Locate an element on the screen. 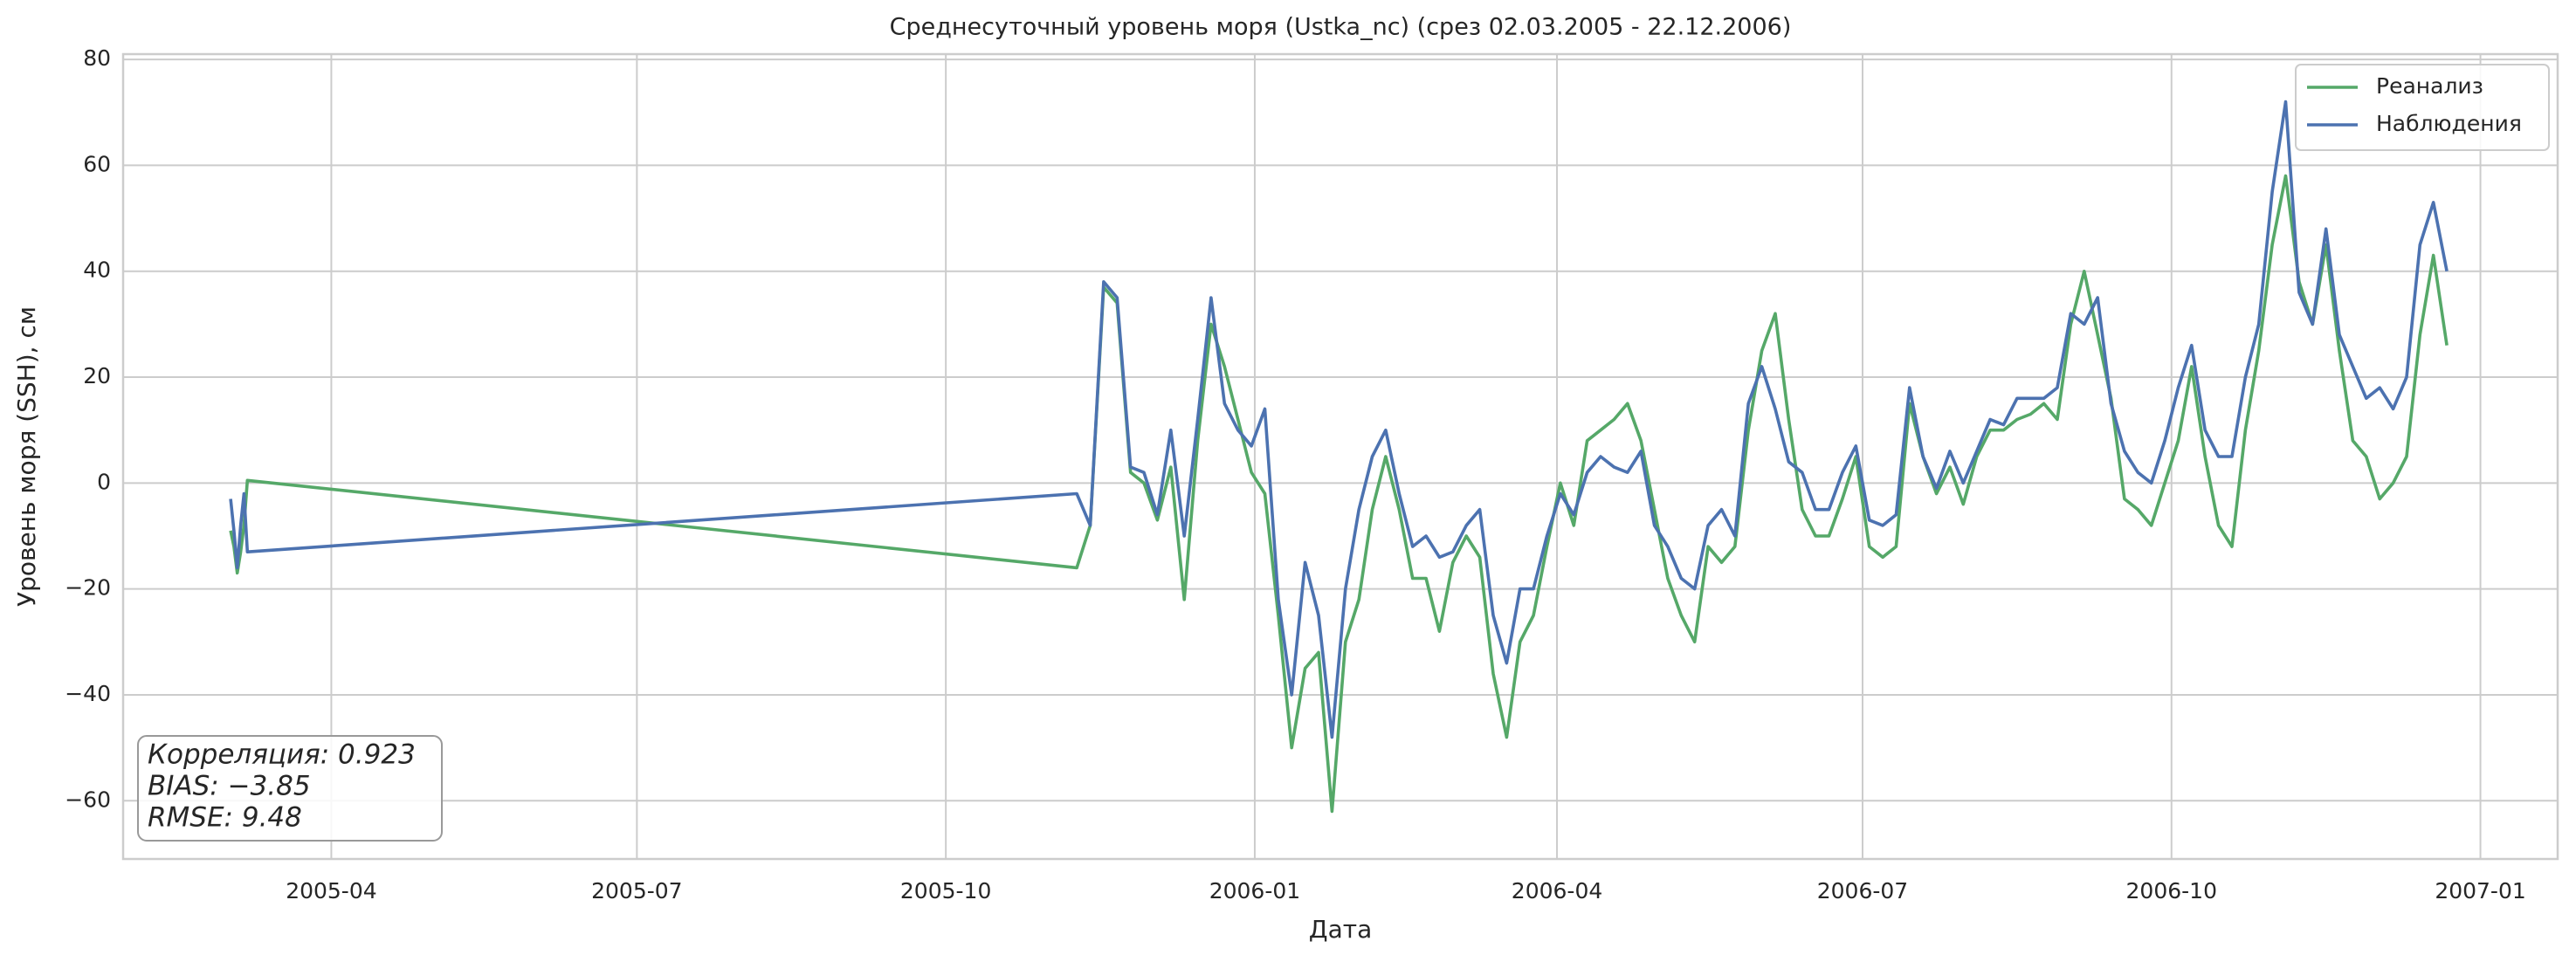 The image size is (2576, 962). y-tick-label: 0 is located at coordinates (104, 481).